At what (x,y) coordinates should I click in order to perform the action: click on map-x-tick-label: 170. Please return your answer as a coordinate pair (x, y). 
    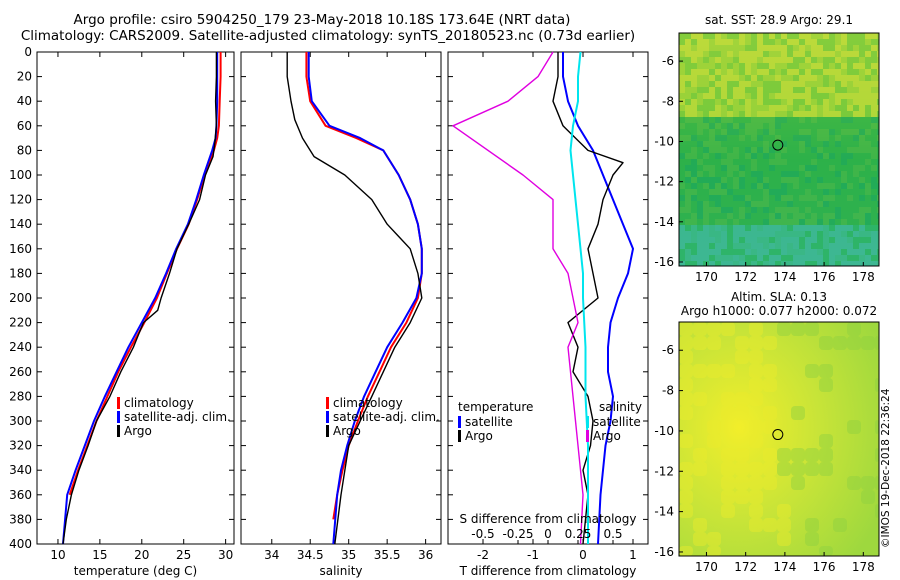
    Looking at the image, I should click on (706, 277).